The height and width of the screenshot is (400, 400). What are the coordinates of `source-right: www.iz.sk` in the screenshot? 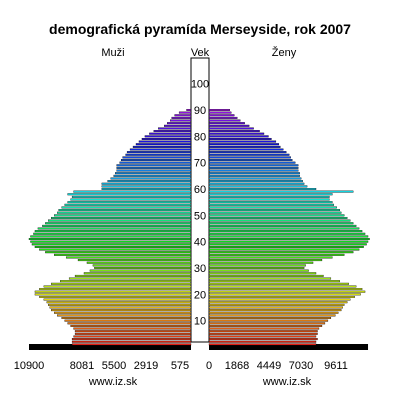 It's located at (287, 382).